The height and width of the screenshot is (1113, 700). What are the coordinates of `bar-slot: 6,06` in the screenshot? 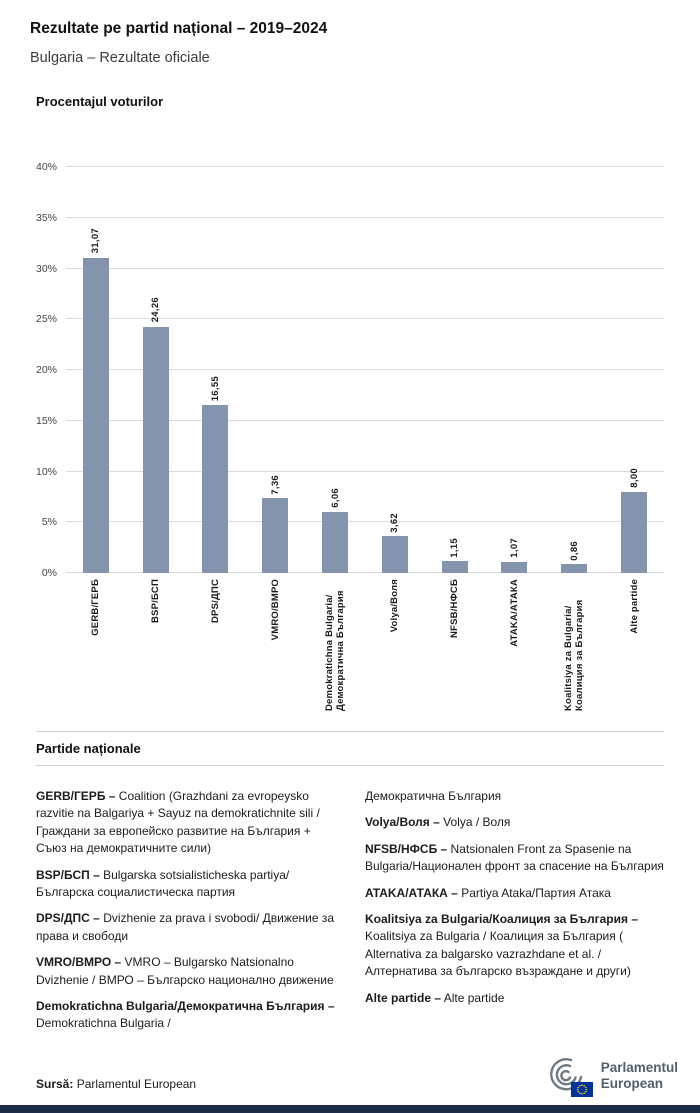 It's located at (335, 370).